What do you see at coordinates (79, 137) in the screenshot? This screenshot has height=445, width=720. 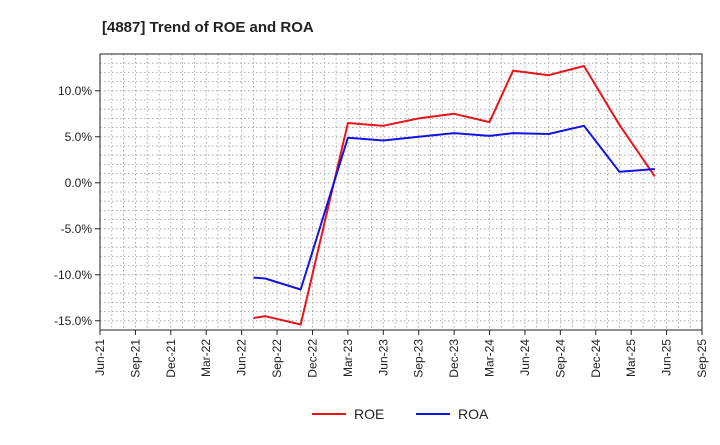 I see `y-tick-label: 5.0%` at bounding box center [79, 137].